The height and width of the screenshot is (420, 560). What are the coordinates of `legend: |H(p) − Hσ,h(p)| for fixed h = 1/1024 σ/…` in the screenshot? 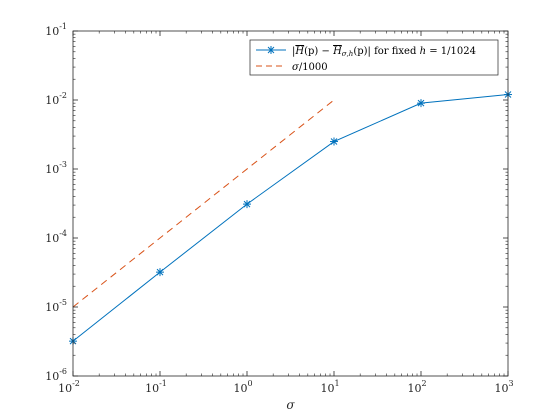 It's located at (374, 57).